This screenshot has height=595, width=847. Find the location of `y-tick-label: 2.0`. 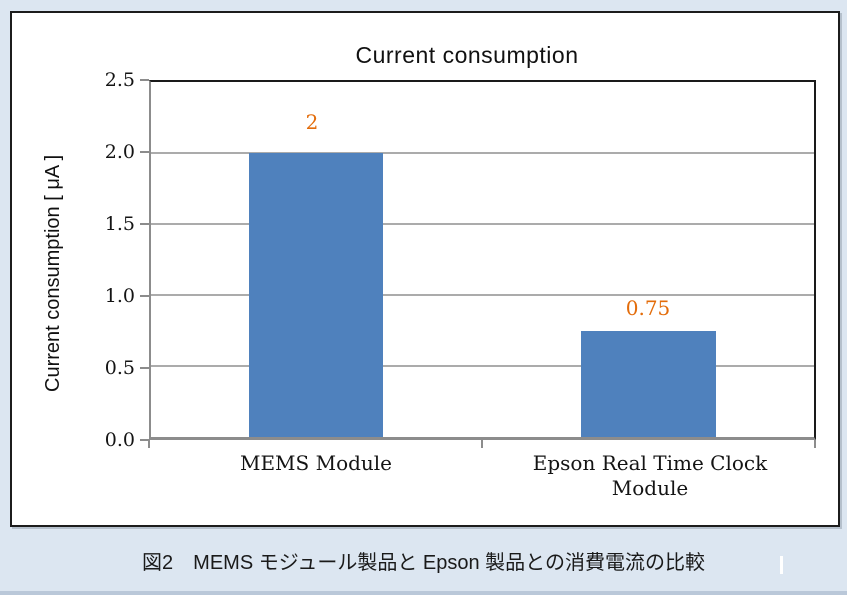

y-tick-label: 2.0 is located at coordinates (119, 152).